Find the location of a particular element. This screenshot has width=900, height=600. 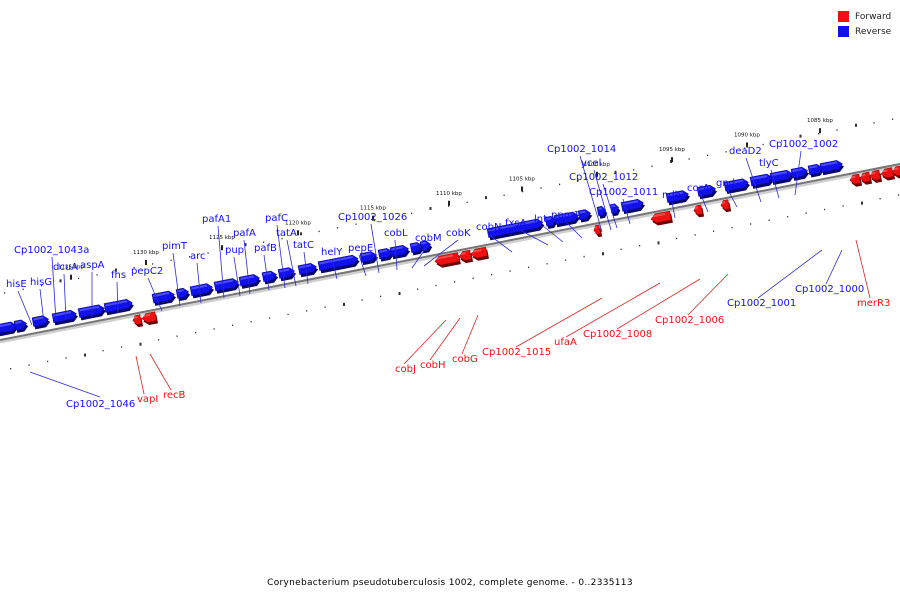

gene-label: Cp1002_1001 is located at coordinates (761, 303).